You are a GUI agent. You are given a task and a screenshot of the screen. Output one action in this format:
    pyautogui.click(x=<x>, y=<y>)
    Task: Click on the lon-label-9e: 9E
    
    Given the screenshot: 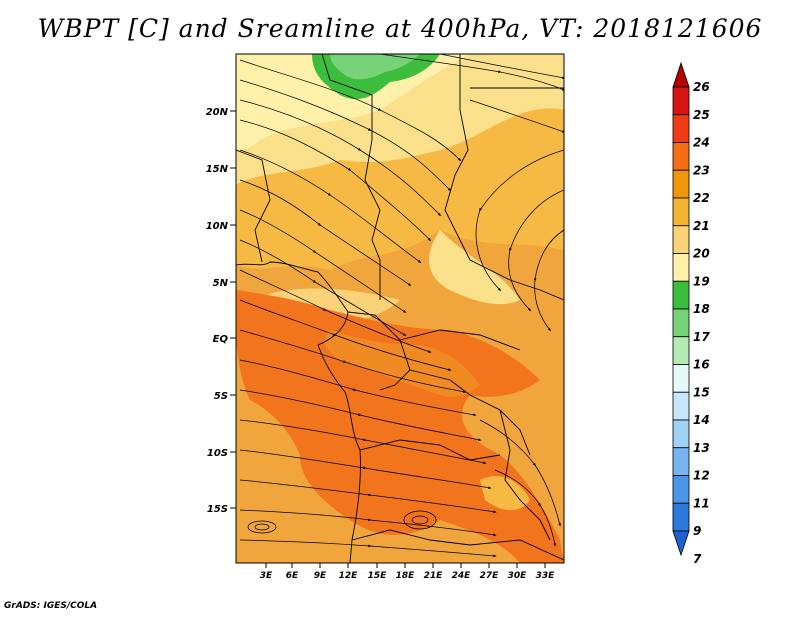 What is the action you would take?
    pyautogui.click(x=320, y=576)
    